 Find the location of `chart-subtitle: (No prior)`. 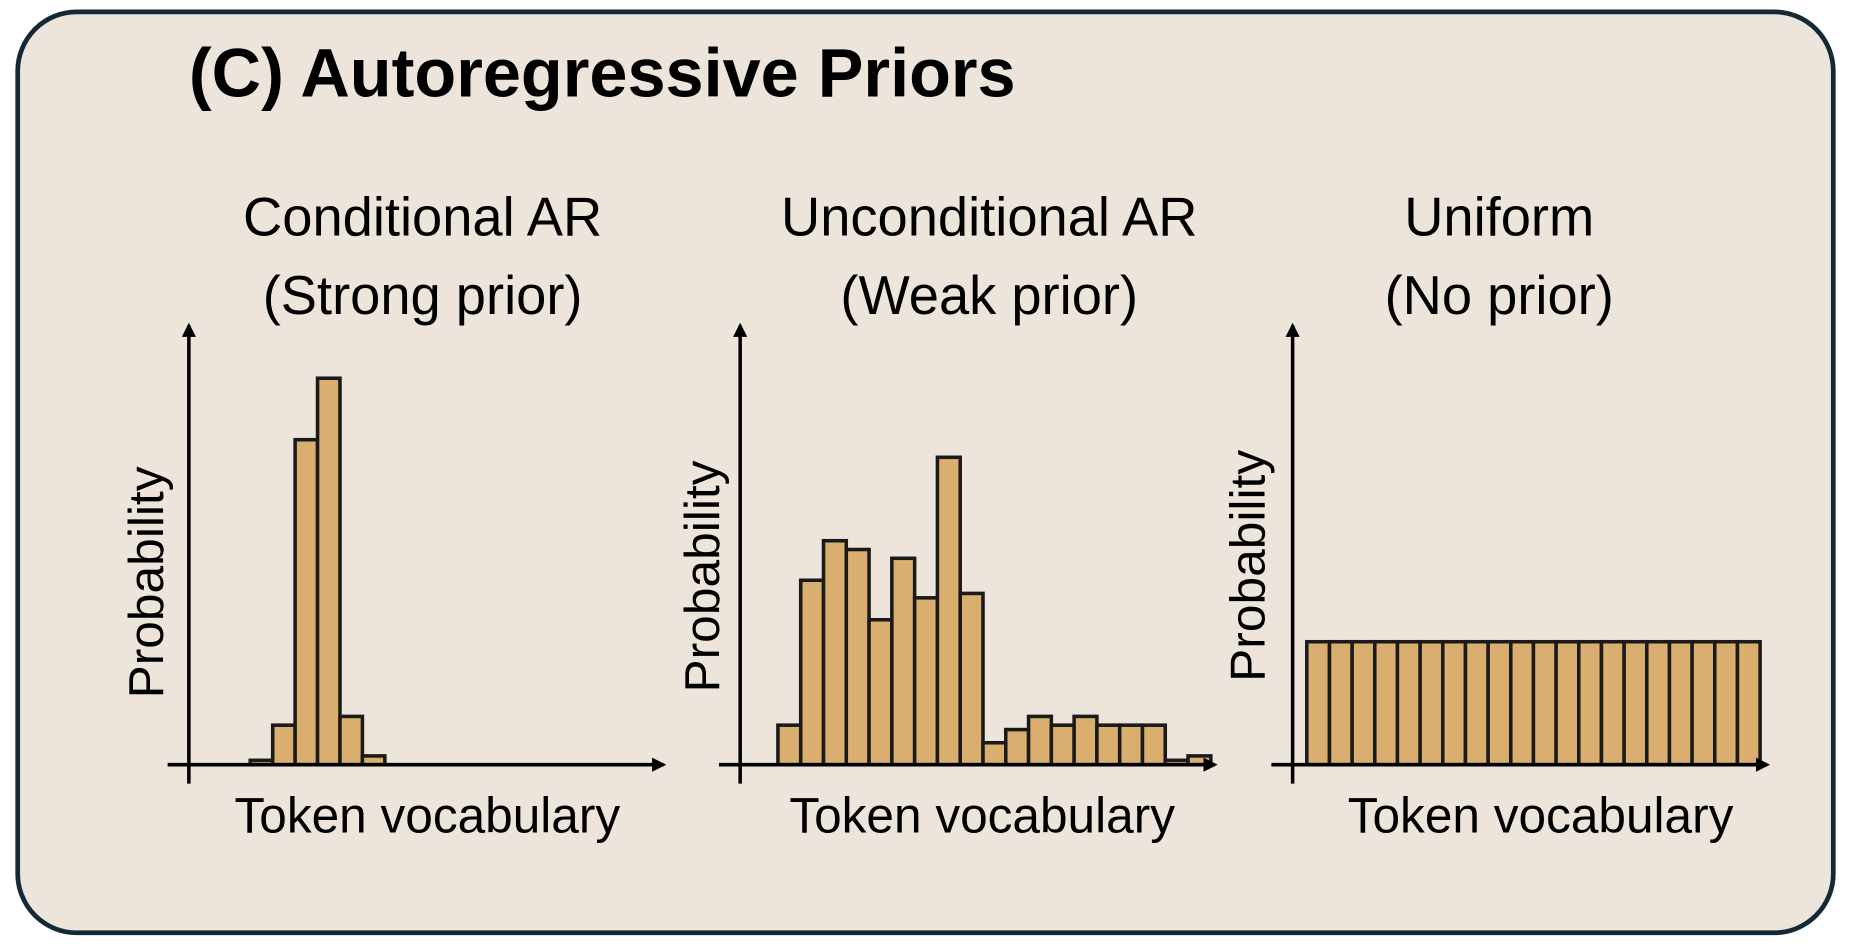

chart-subtitle: (No prior) is located at coordinates (1499, 295).